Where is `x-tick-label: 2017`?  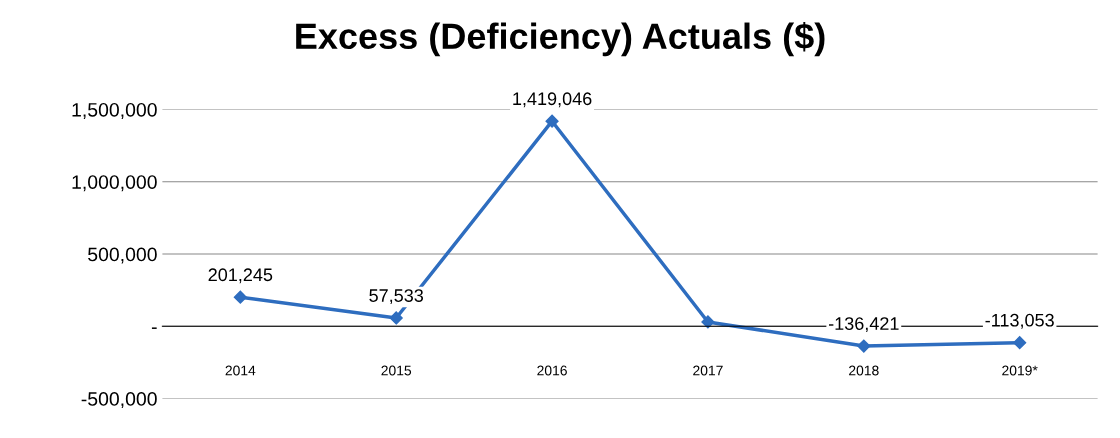 x-tick-label: 2017 is located at coordinates (708, 370).